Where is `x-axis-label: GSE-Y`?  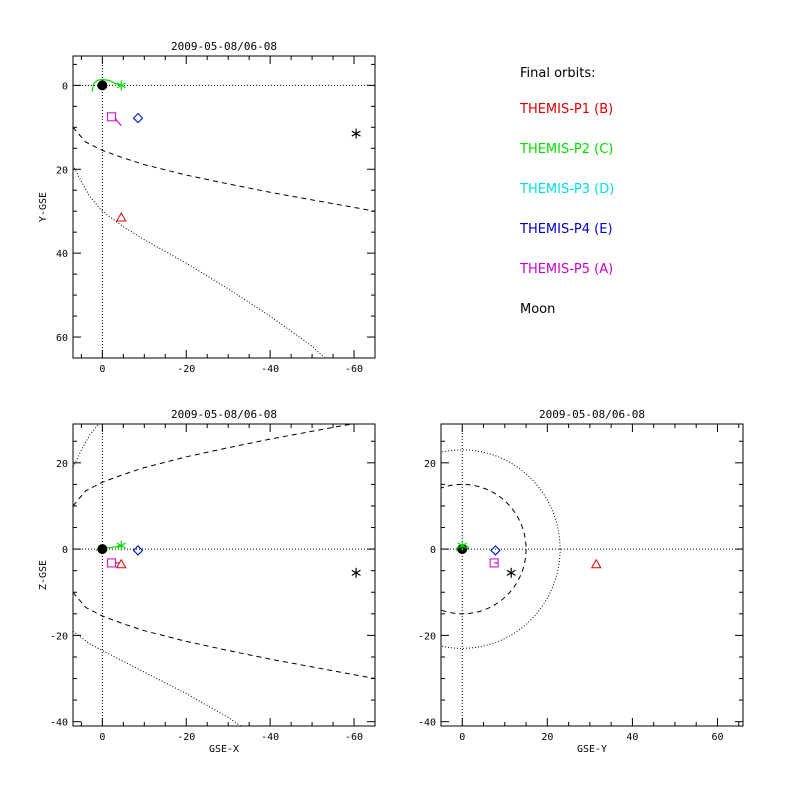
x-axis-label: GSE-Y is located at coordinates (592, 749).